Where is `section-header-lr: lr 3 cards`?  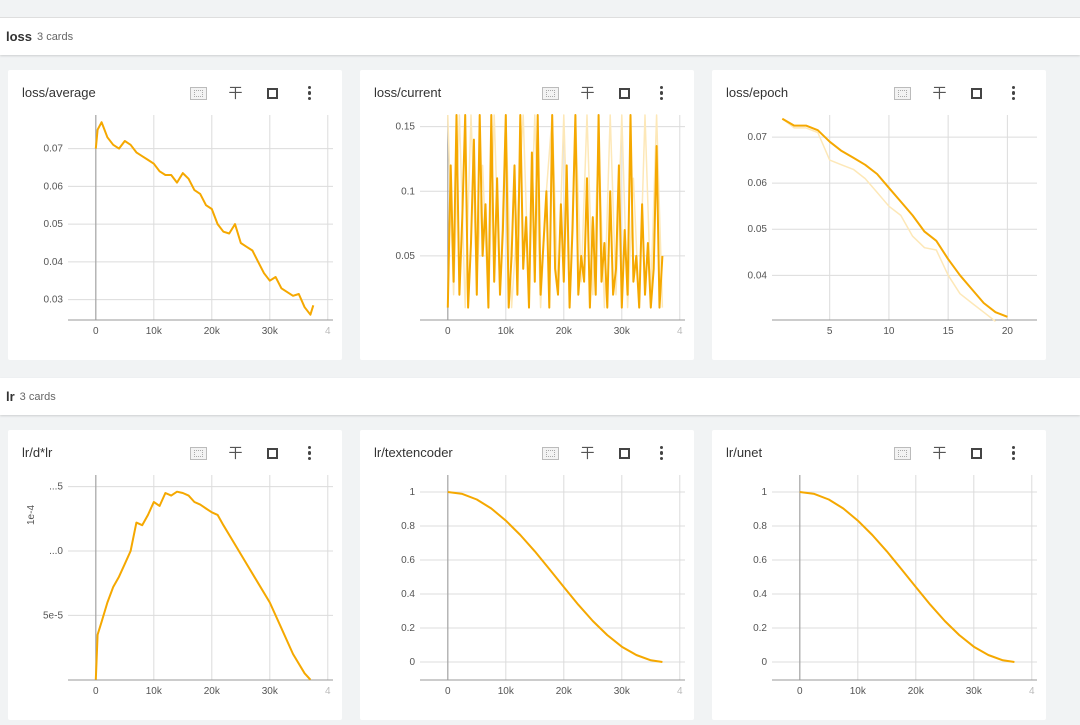
section-header-lr: lr 3 cards is located at coordinates (540, 396).